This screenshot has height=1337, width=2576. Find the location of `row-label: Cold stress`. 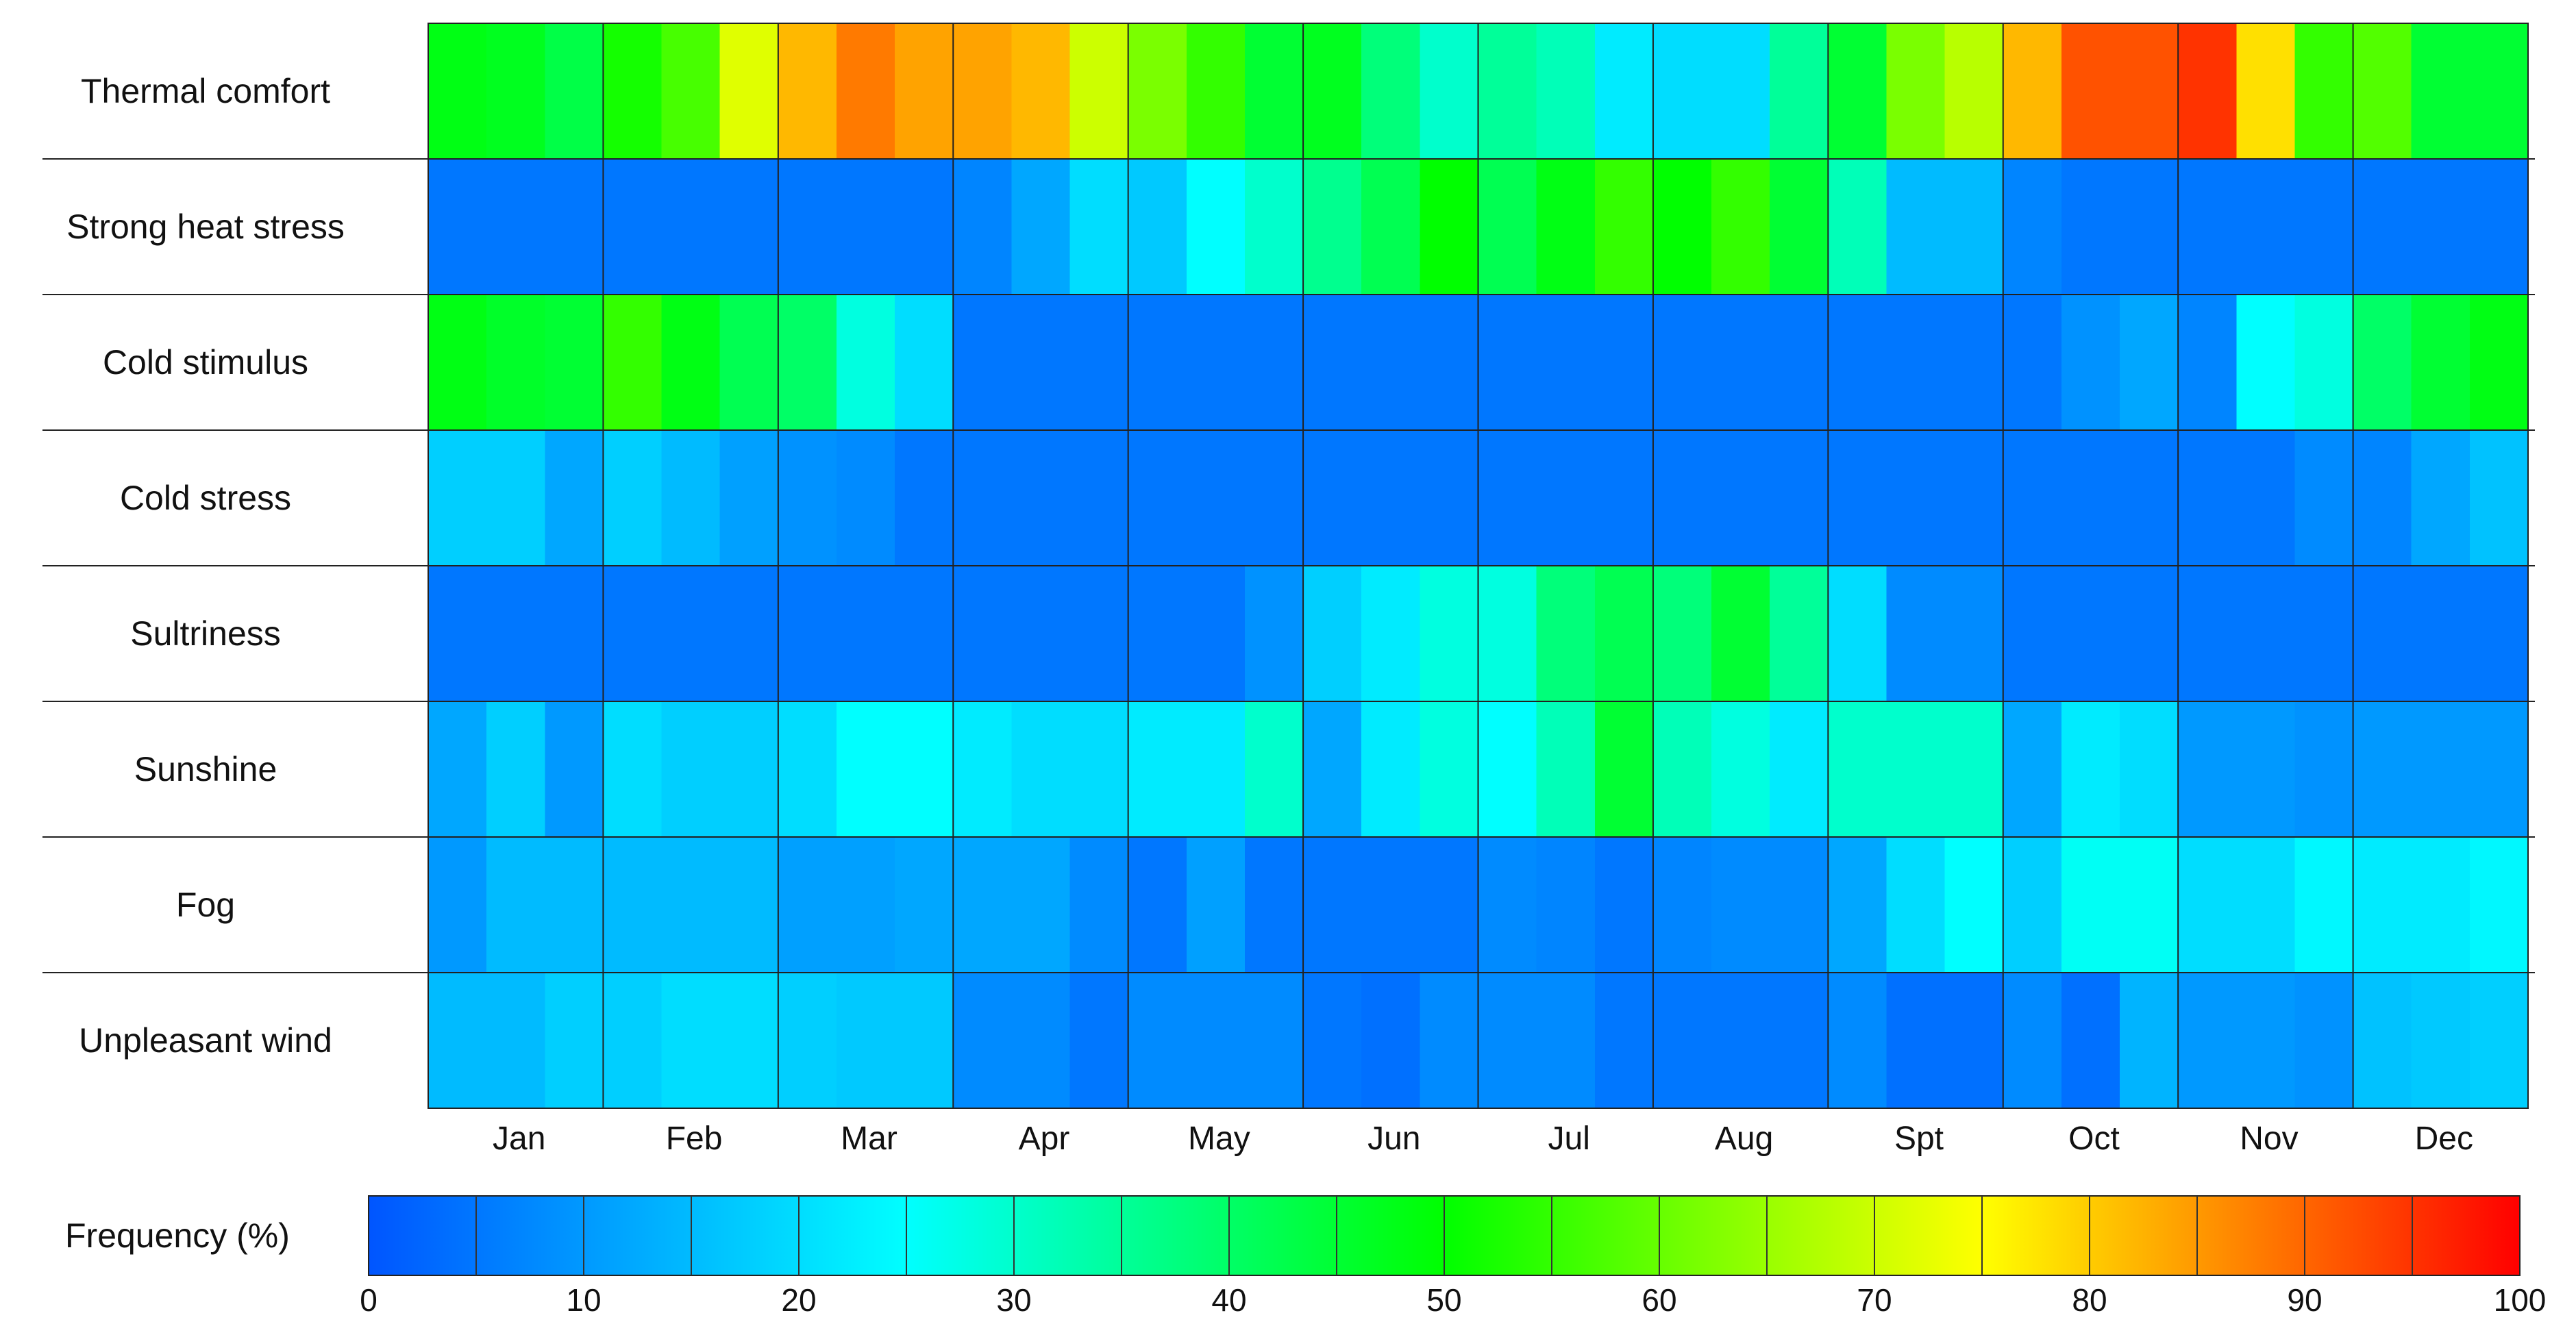

row-label: Cold stress is located at coordinates (205, 498).